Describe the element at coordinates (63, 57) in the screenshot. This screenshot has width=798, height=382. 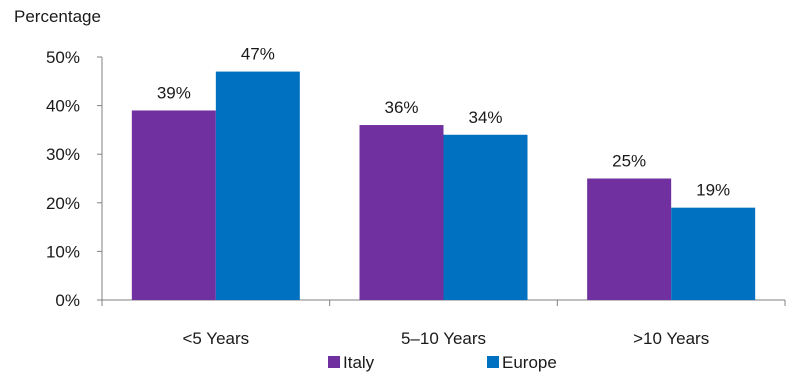
I see `y-tick-label: 50%` at that location.